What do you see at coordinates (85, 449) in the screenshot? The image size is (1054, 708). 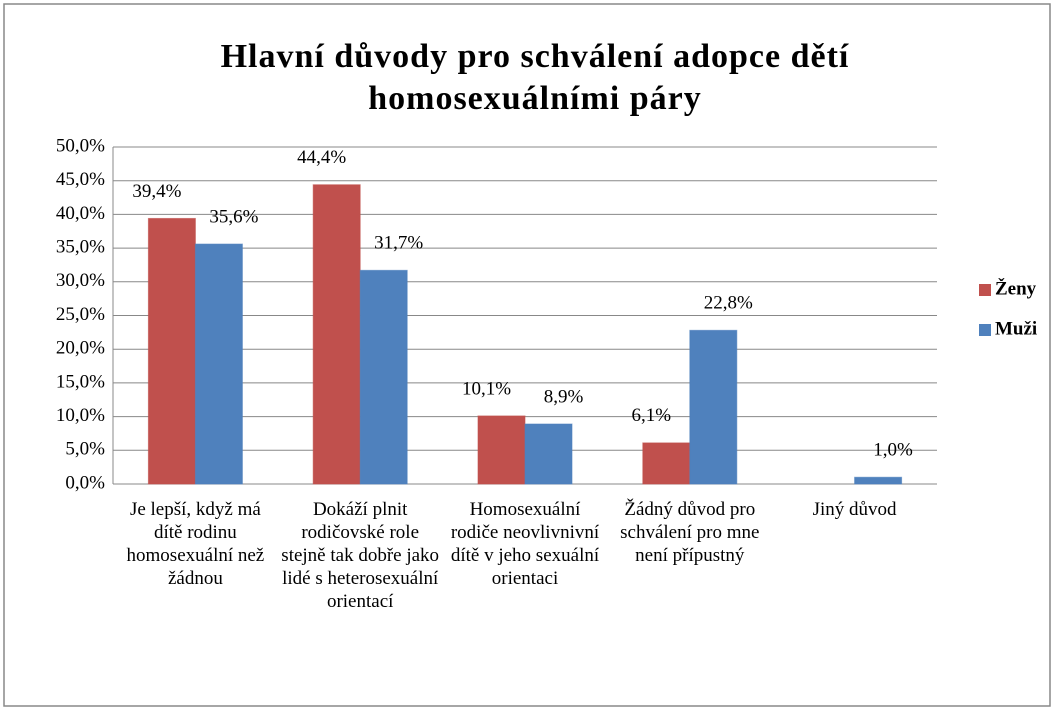 I see `y-tick-label: 5,0%` at bounding box center [85, 449].